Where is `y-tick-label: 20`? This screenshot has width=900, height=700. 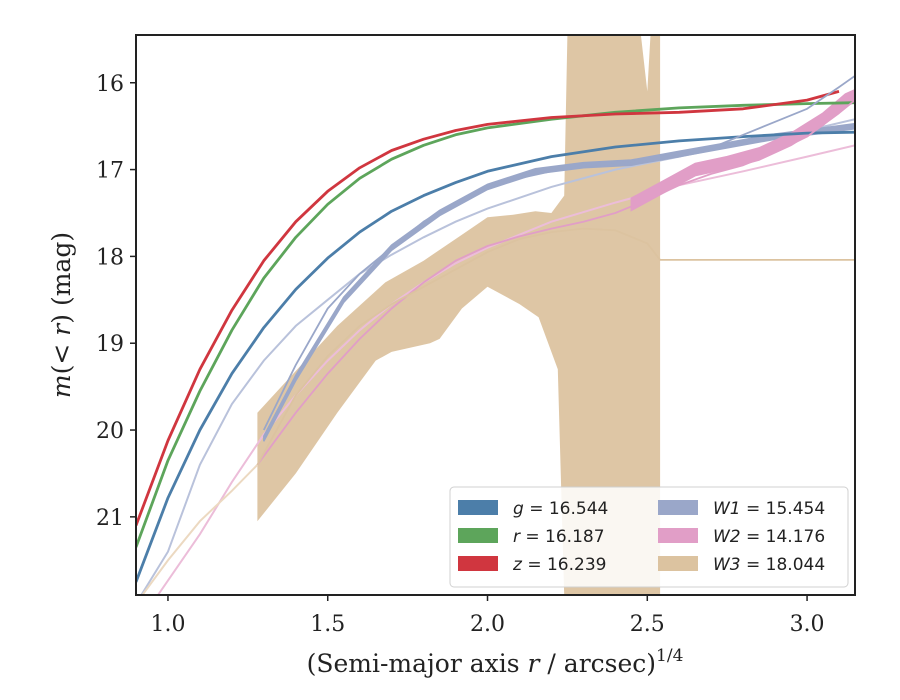 y-tick-label: 20 is located at coordinates (110, 431).